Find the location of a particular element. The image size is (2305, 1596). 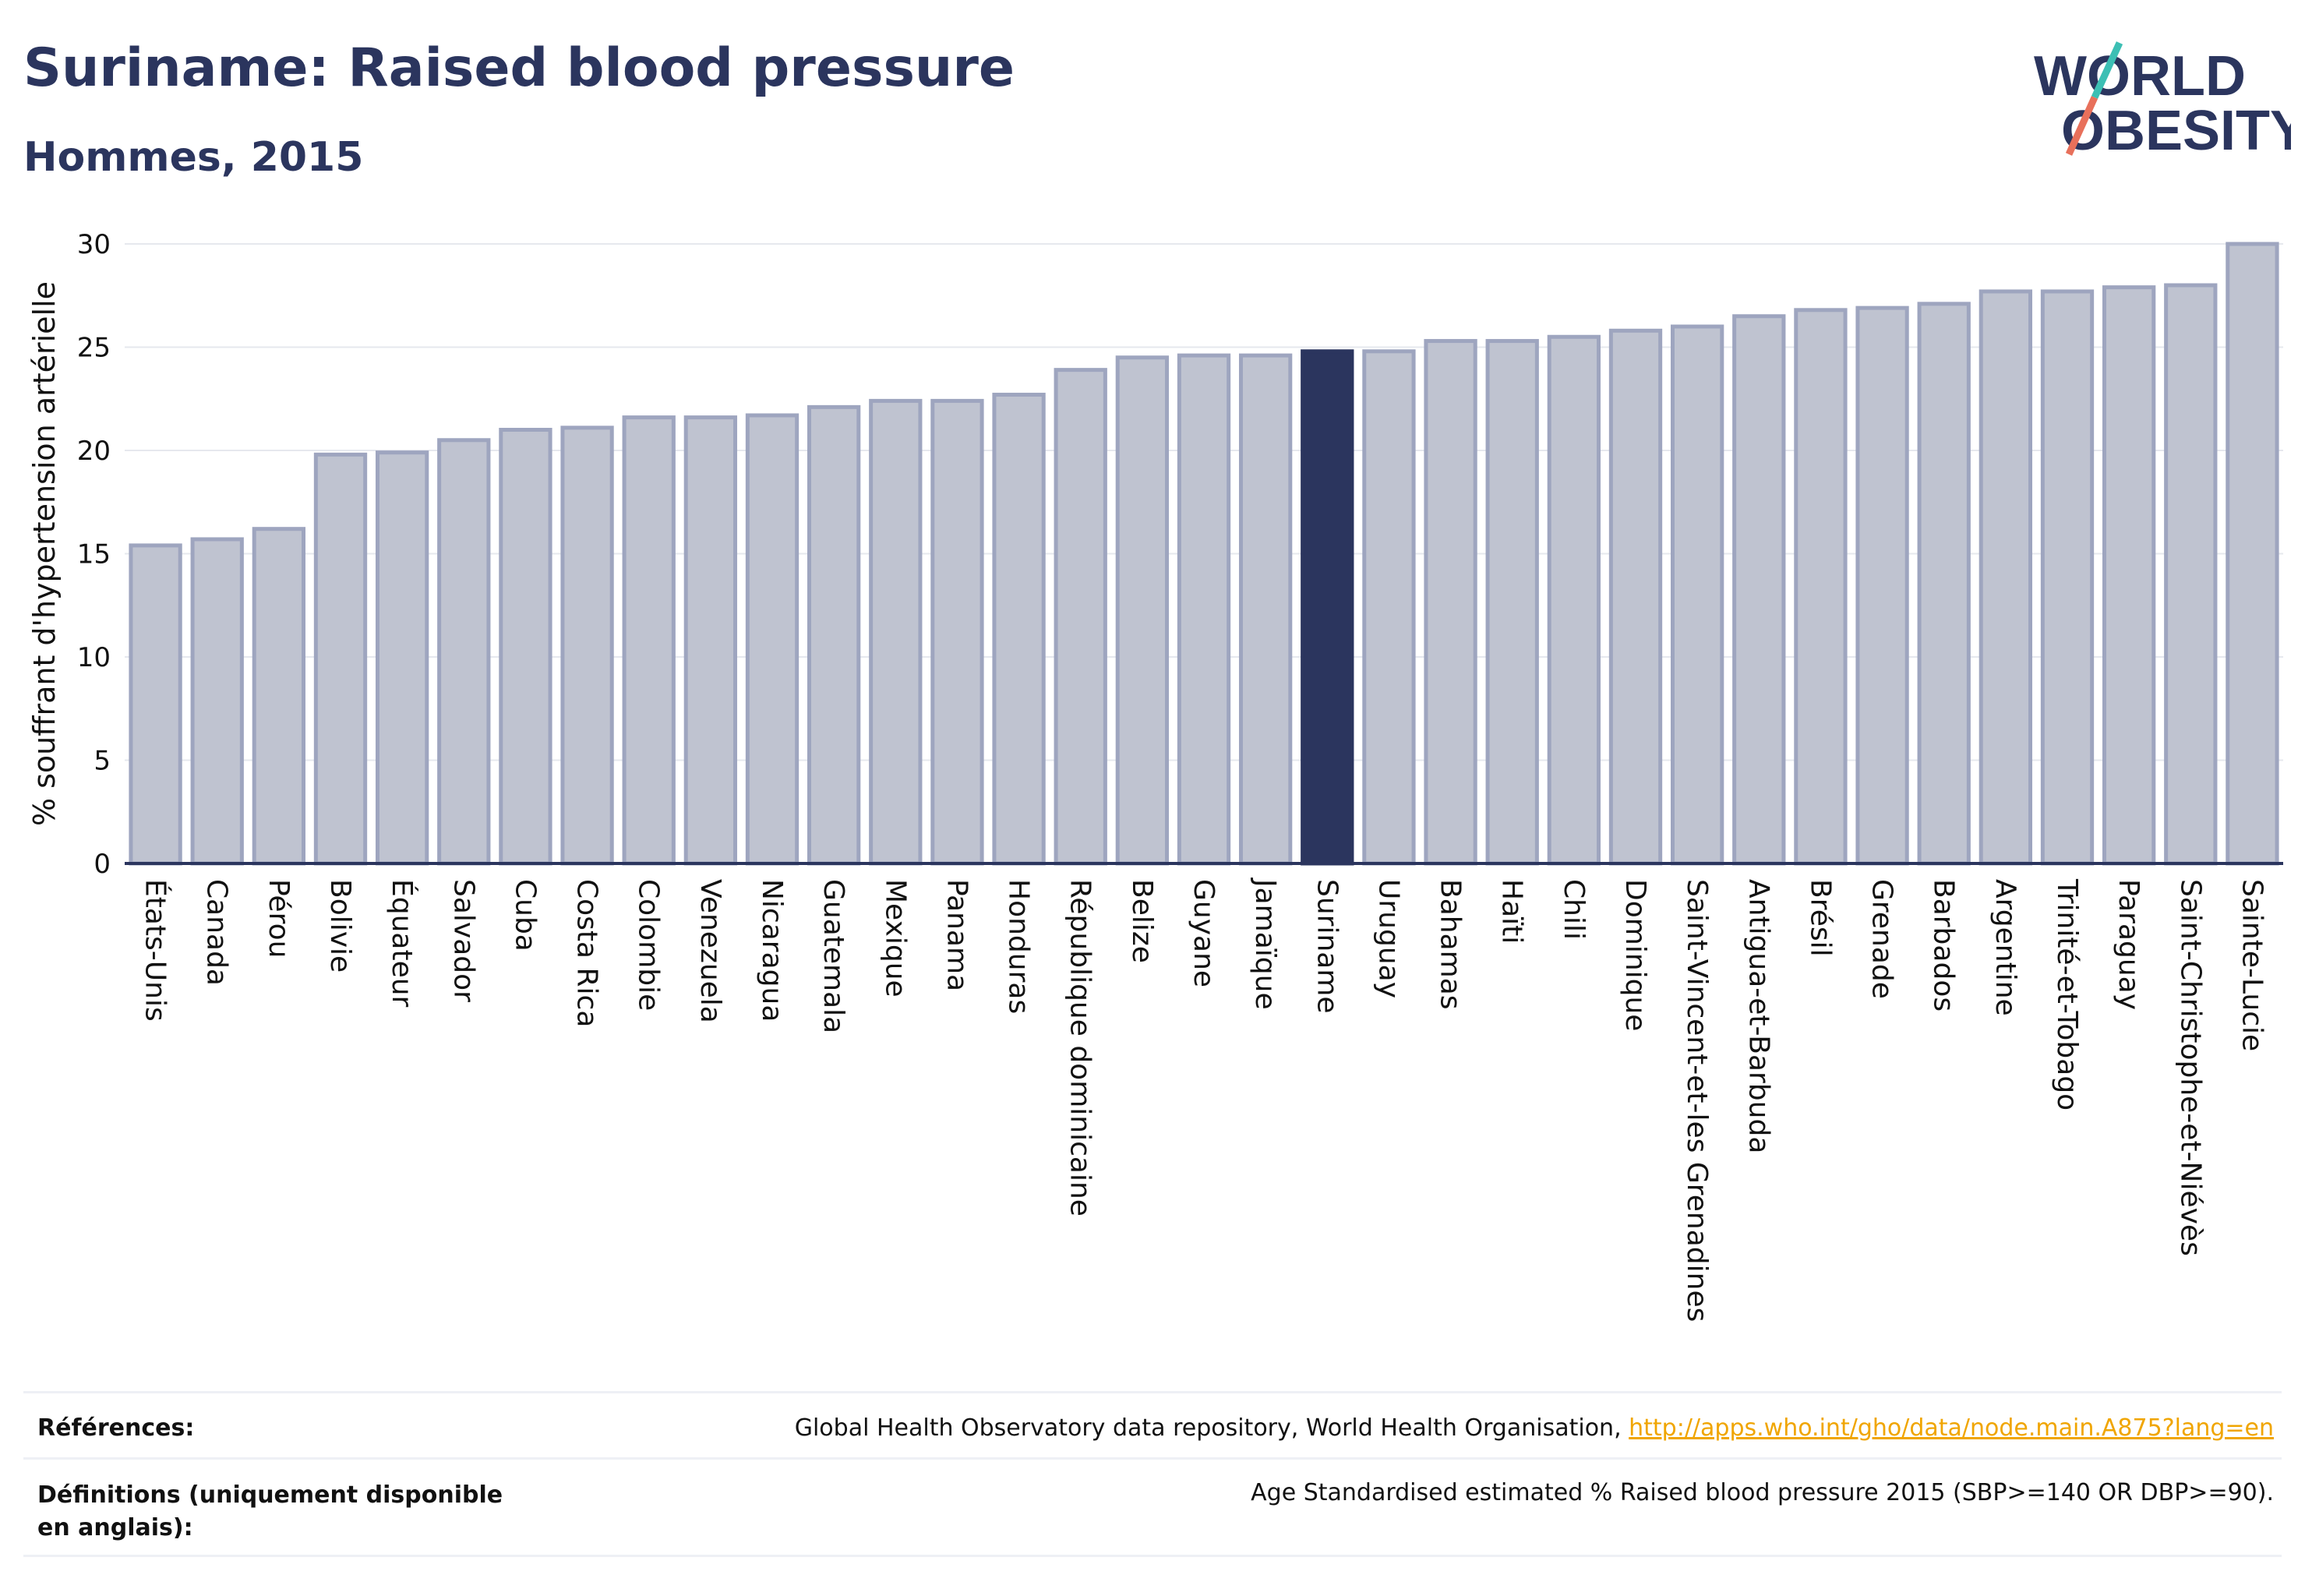

footer-divider-bottom is located at coordinates (1152, 1556).